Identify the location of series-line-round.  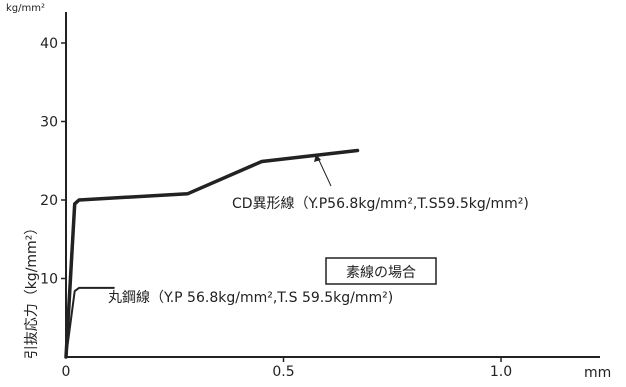
(90, 322).